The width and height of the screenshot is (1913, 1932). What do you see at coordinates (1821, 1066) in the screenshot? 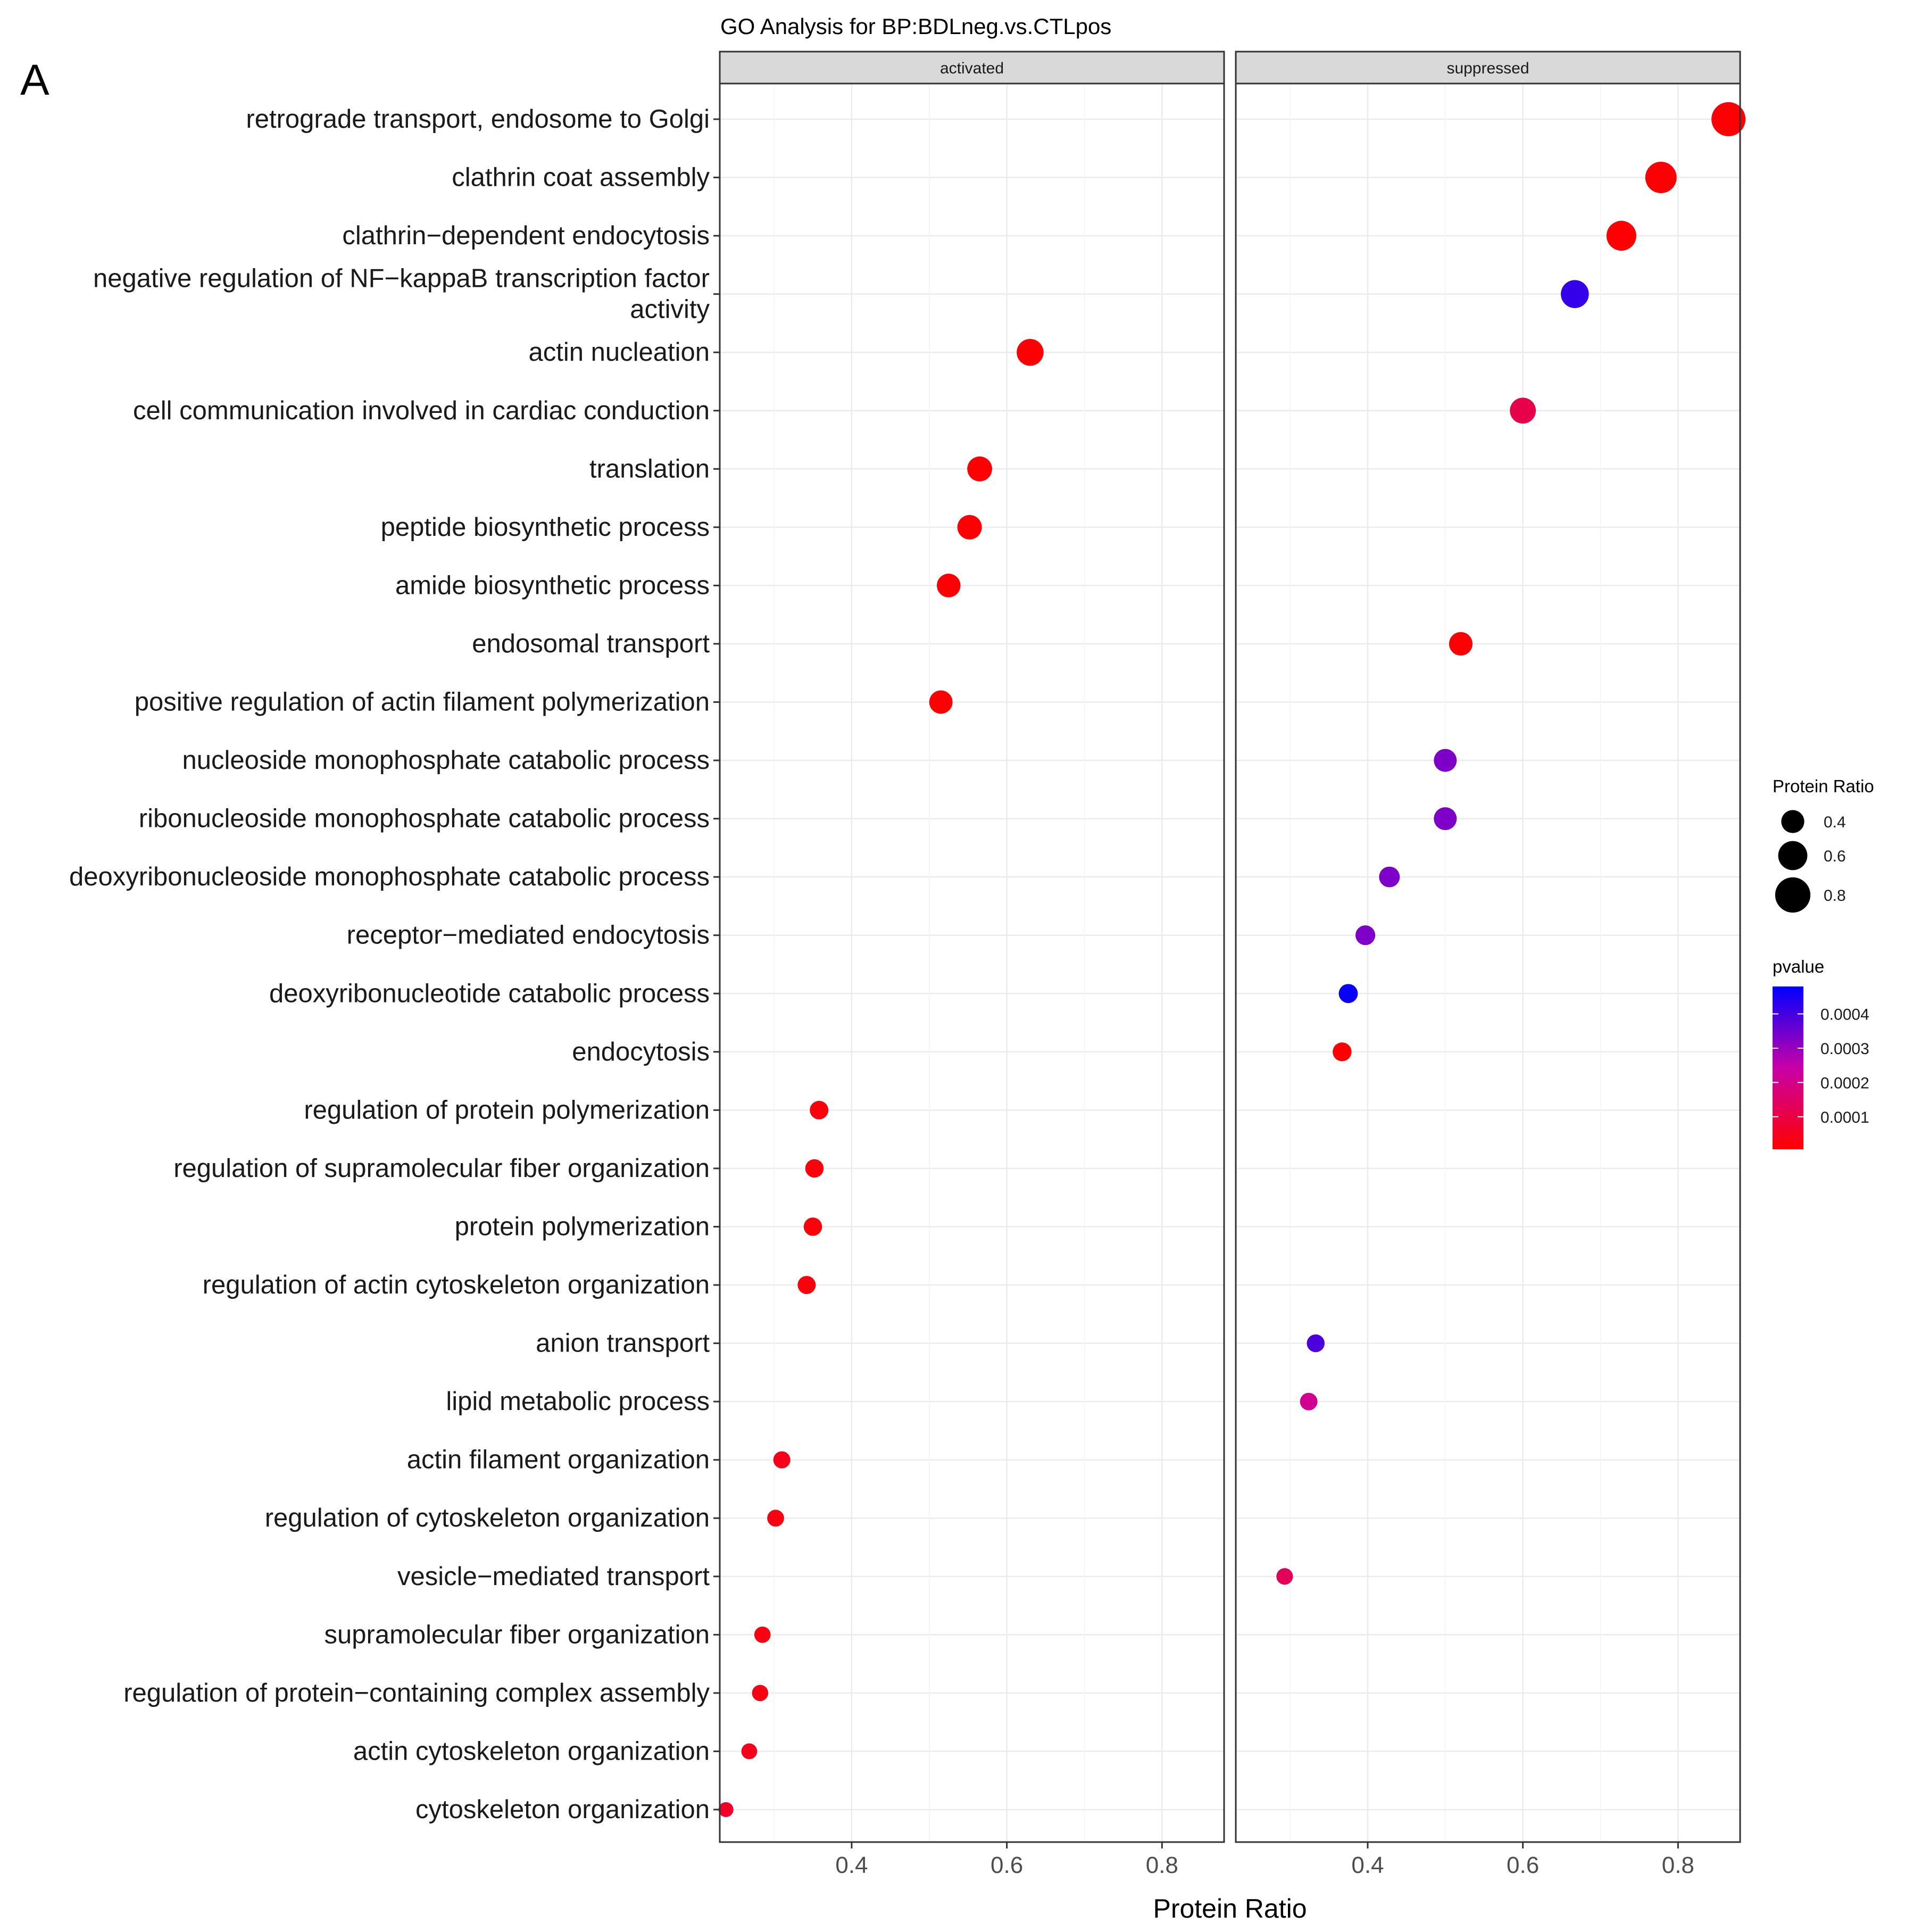
I see `color-legend-ticks: 0.0004 0.0003 0.0002 0.0001` at bounding box center [1821, 1066].